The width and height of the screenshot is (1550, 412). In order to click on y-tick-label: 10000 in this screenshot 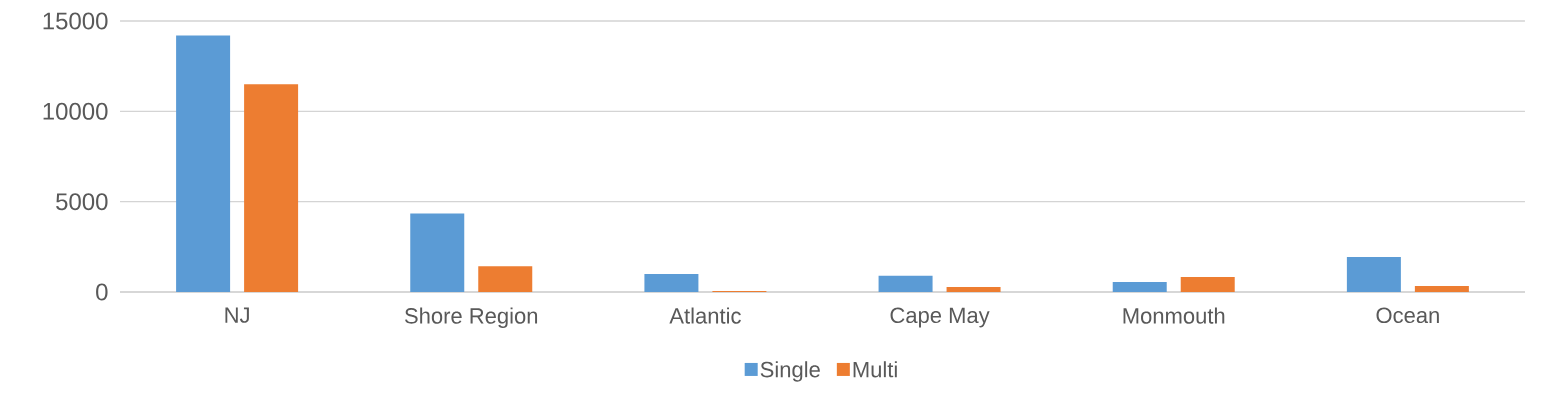, I will do `click(75, 111)`.